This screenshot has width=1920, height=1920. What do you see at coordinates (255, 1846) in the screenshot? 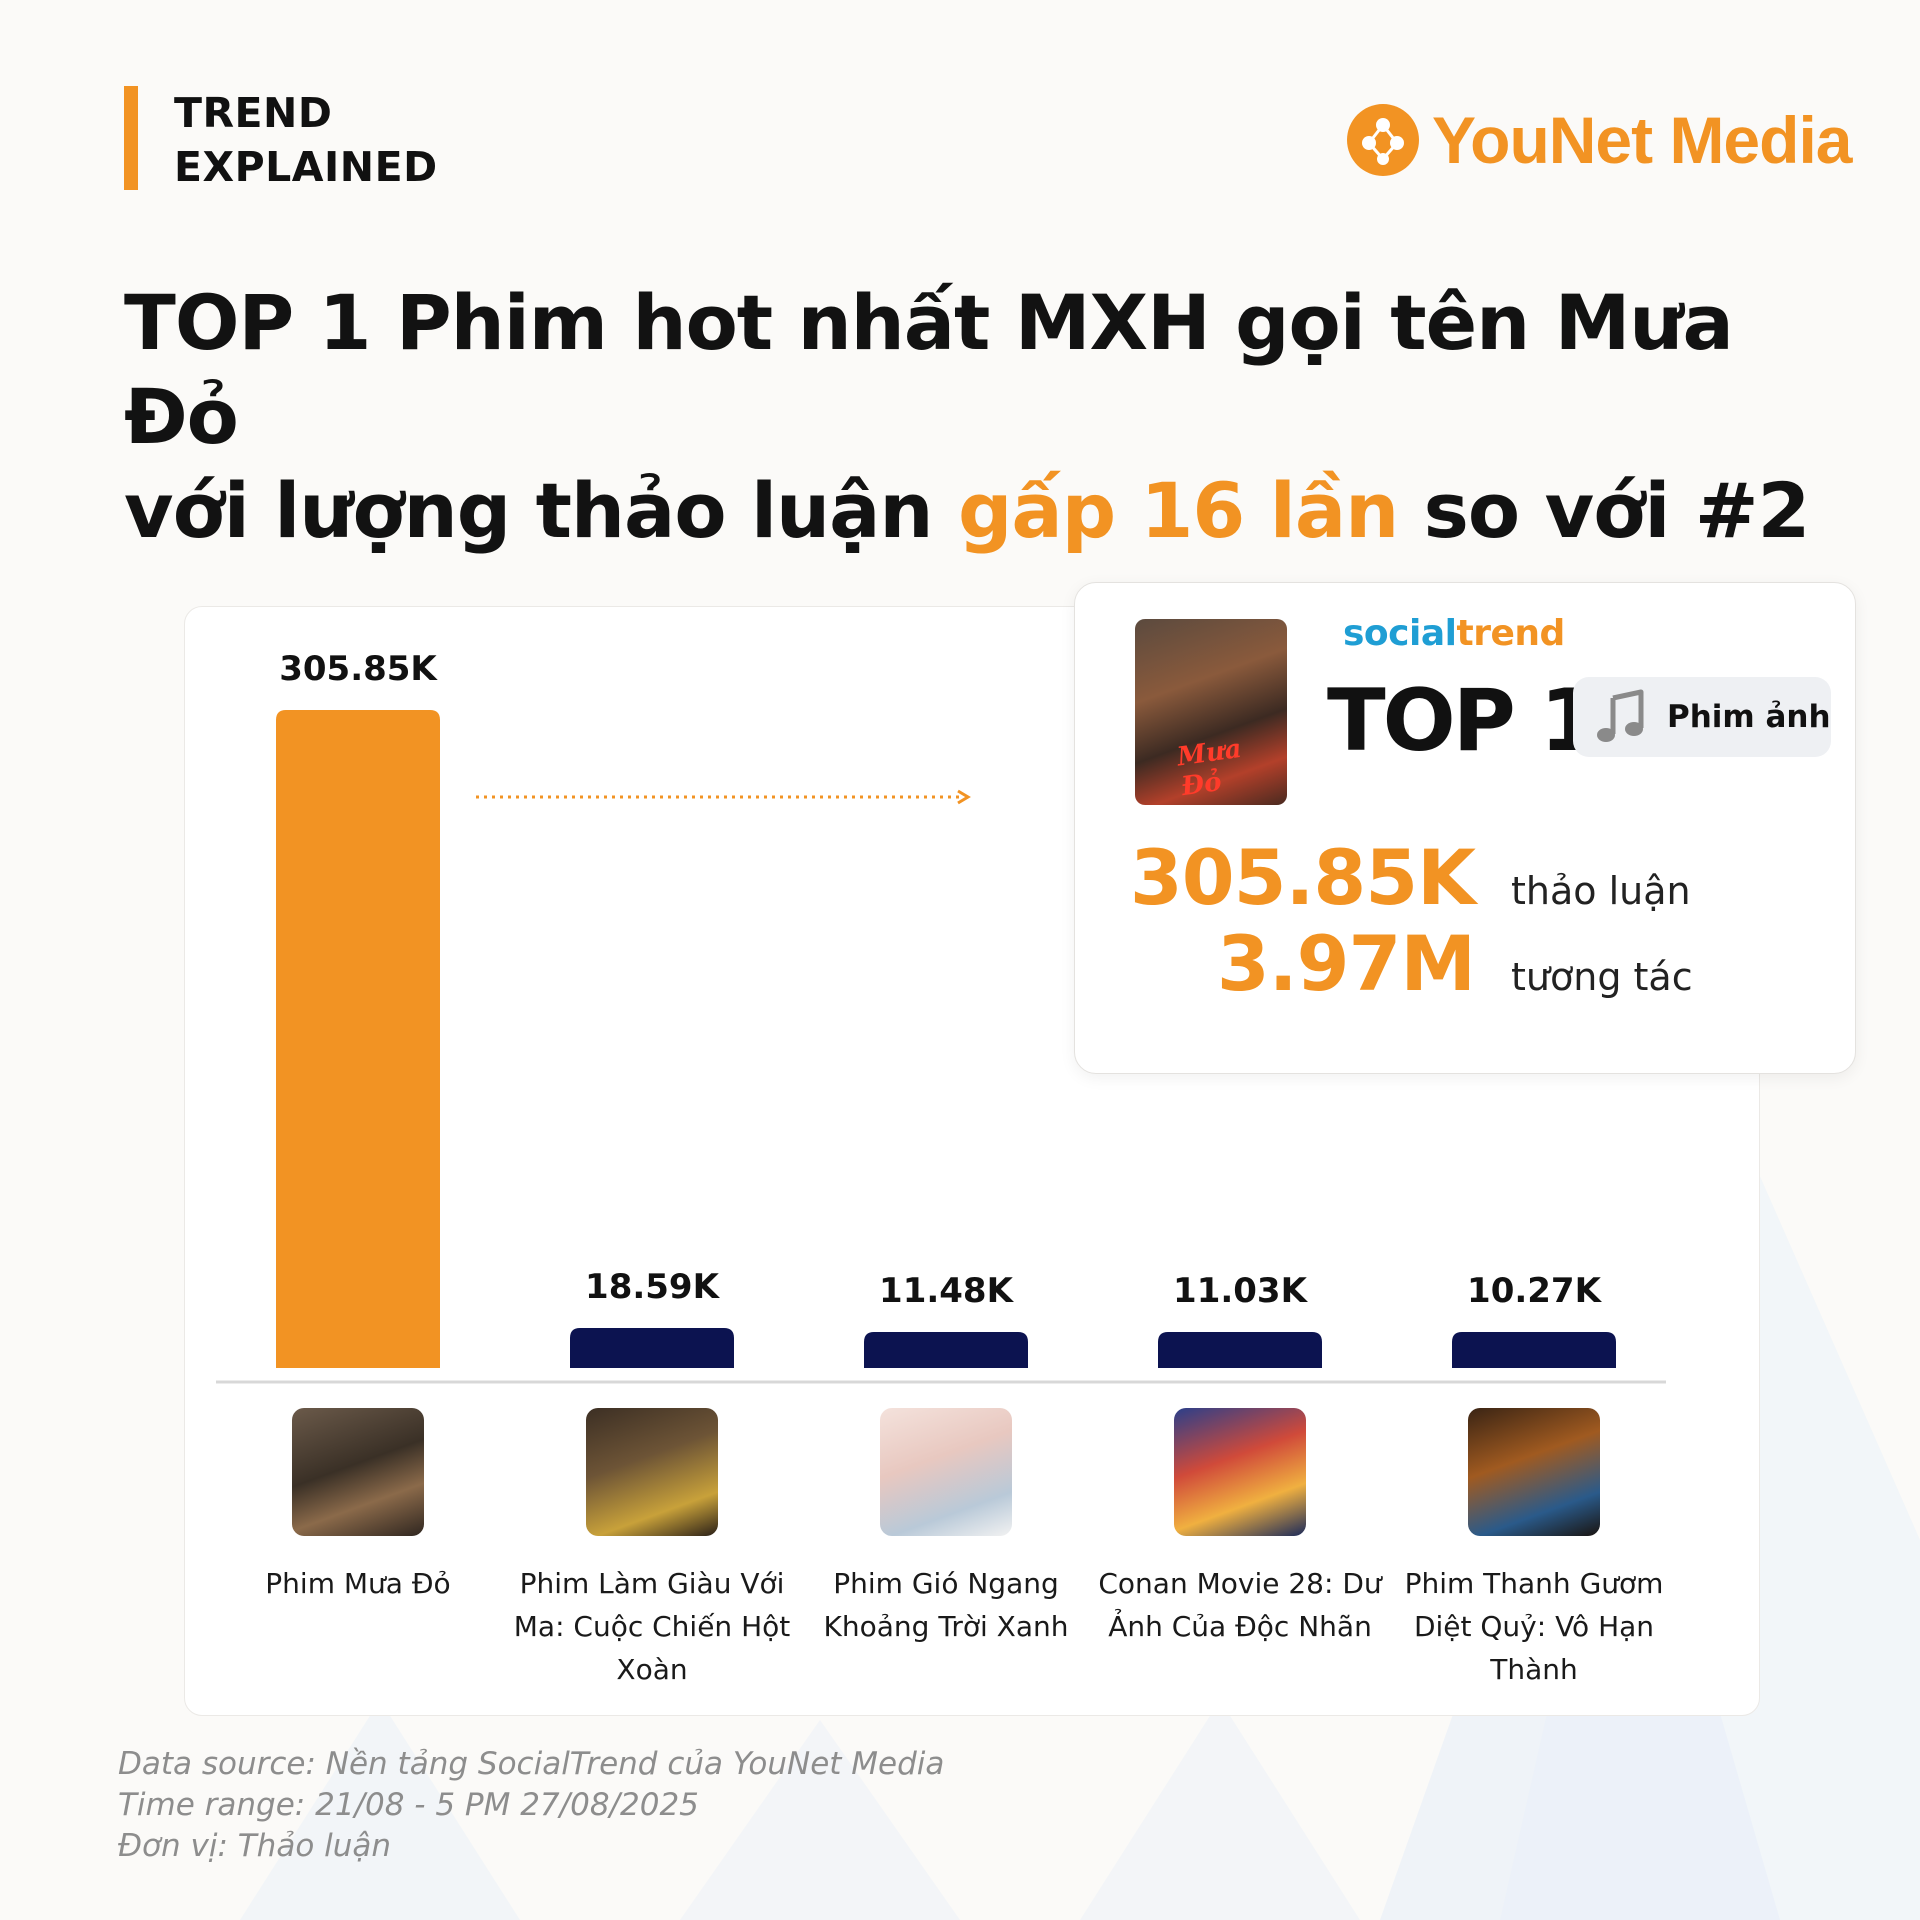
I see `unit-note: Đơn vị: Thảo luận` at bounding box center [255, 1846].